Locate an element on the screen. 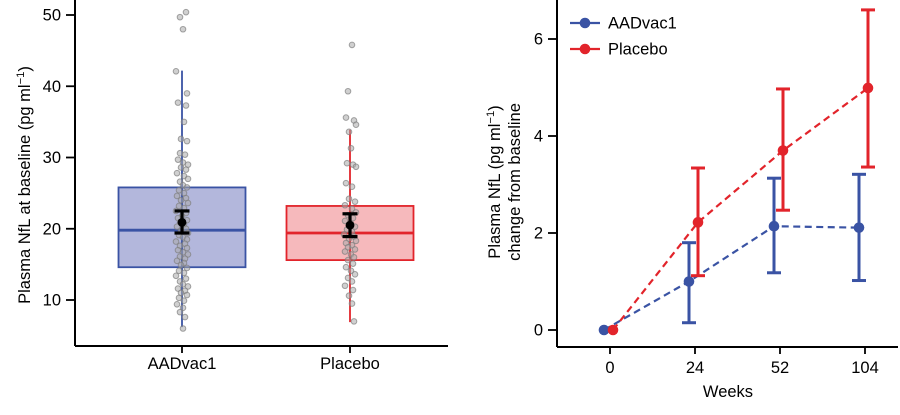 Image resolution: width=900 pixels, height=415 pixels. y-tick-label: 0 is located at coordinates (538, 331).